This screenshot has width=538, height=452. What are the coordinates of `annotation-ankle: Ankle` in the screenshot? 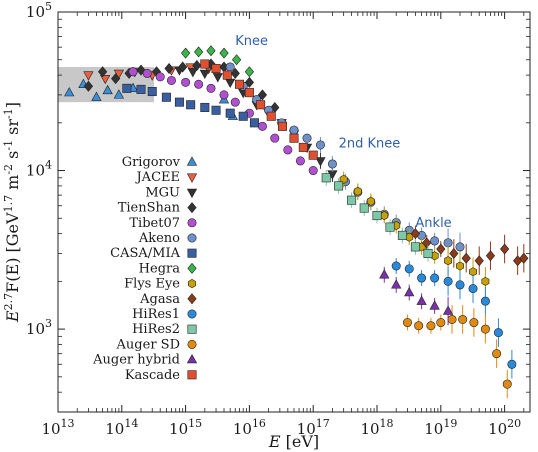 It's located at (433, 223).